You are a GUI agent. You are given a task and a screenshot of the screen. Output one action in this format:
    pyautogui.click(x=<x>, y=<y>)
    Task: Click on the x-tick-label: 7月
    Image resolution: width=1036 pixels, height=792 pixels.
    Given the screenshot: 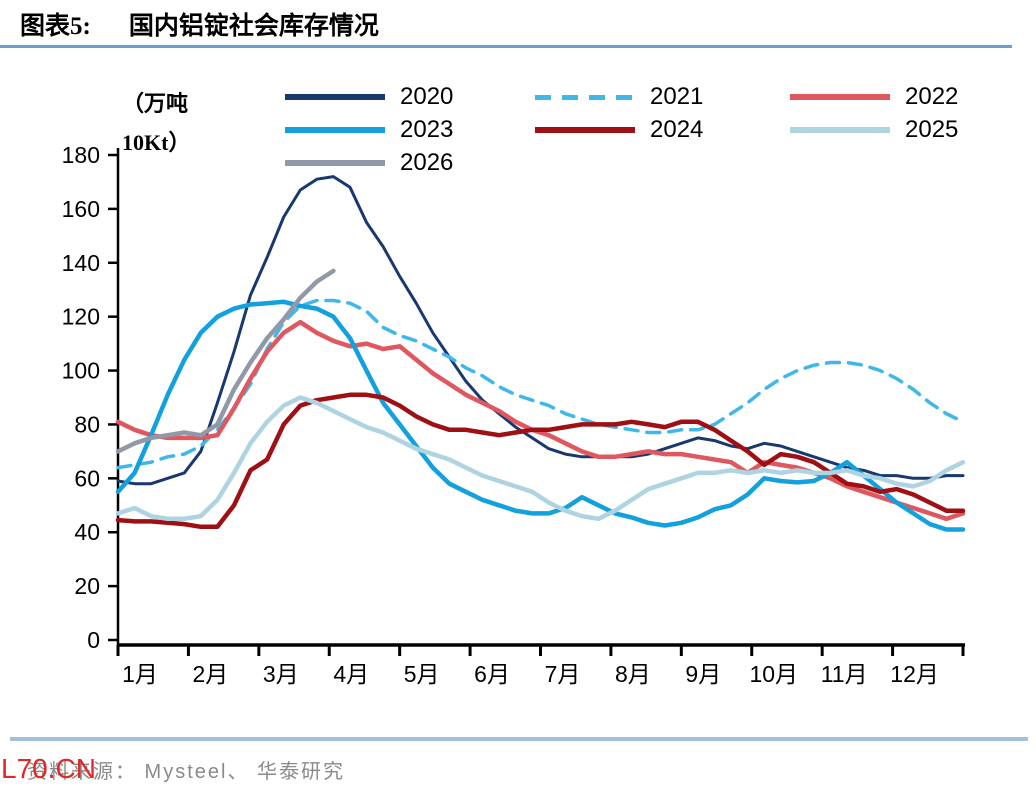 What is the action you would take?
    pyautogui.click(x=563, y=674)
    